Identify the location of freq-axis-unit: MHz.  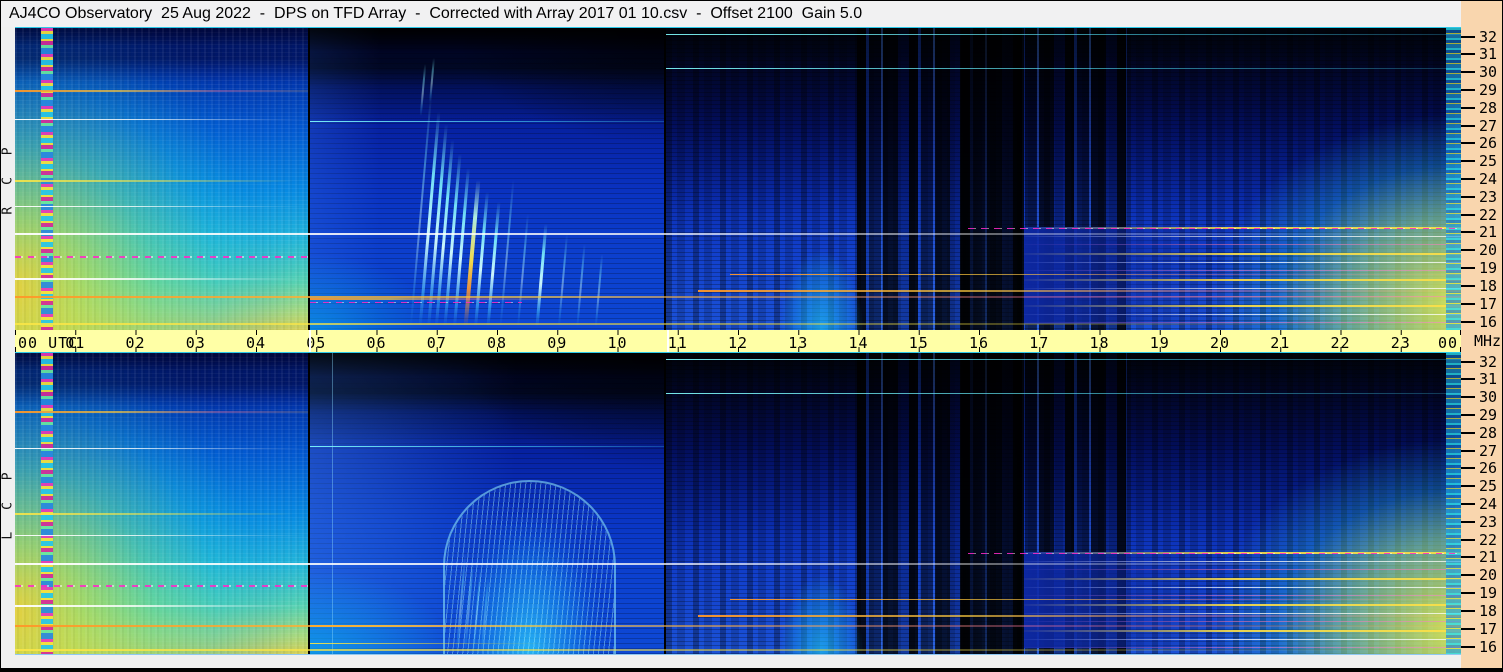
(1488, 341).